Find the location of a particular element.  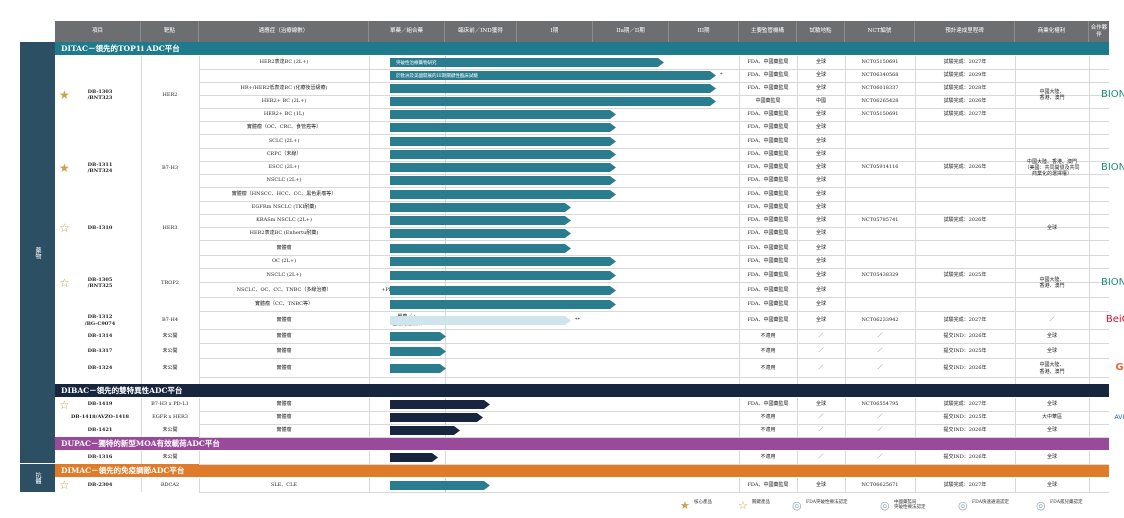

target-cell: HER2 is located at coordinates (170, 94).